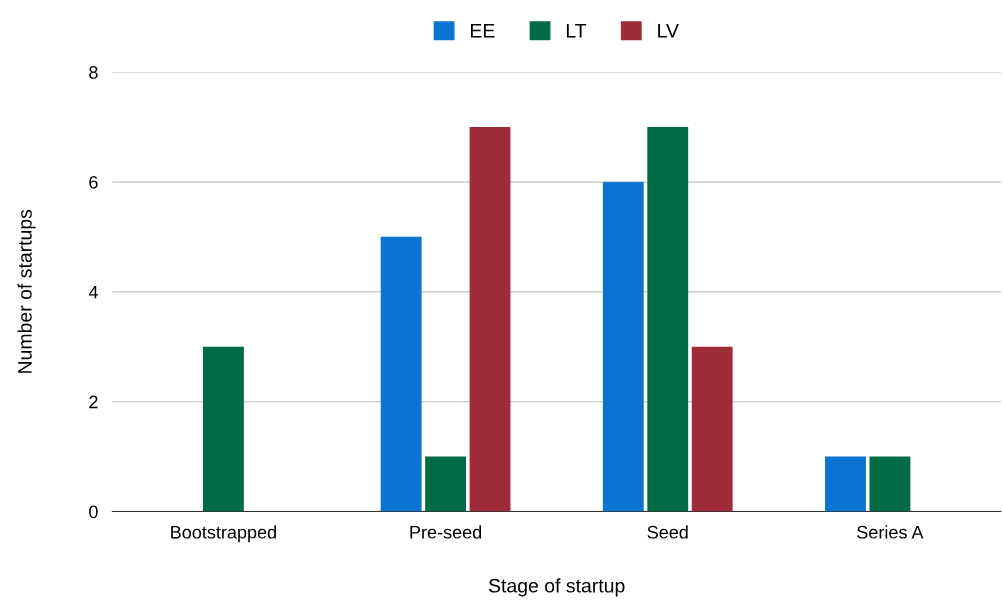 The width and height of the screenshot is (1003, 606). What do you see at coordinates (26, 291) in the screenshot?
I see `y-axis-title: Number of startups` at bounding box center [26, 291].